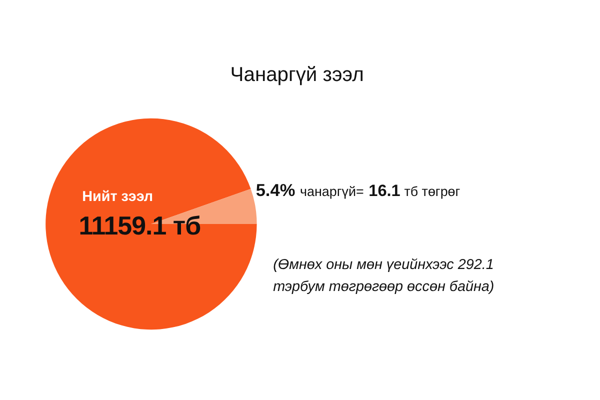 Image resolution: width=600 pixels, height=400 pixels. I want to click on data-label: 5.4%, so click(276, 190).